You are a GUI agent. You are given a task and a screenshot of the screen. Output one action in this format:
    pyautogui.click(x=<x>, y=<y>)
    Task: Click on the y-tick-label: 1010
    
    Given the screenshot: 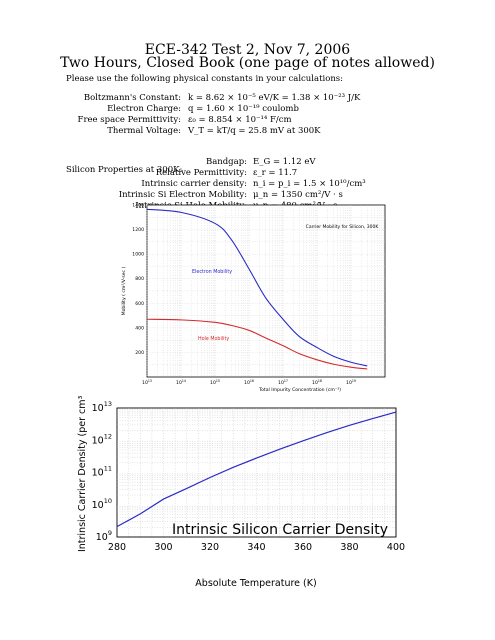 What is the action you would take?
    pyautogui.click(x=102, y=504)
    